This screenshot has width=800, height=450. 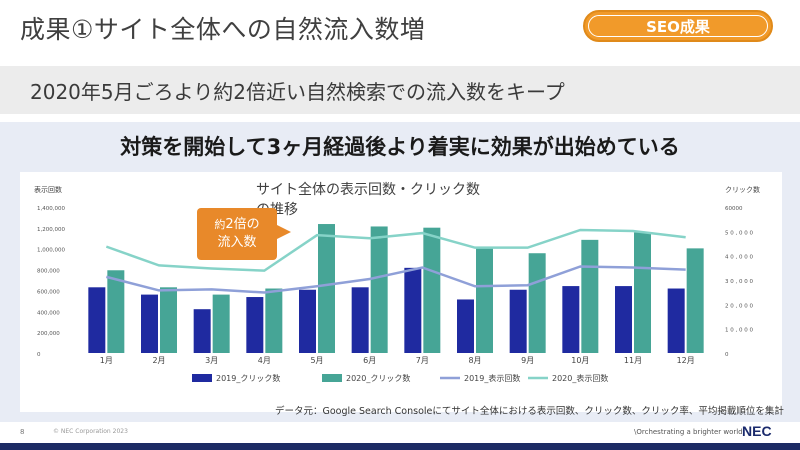 I want to click on slide-title: 成果①サイト全体への自然流入数増, so click(x=223, y=29).